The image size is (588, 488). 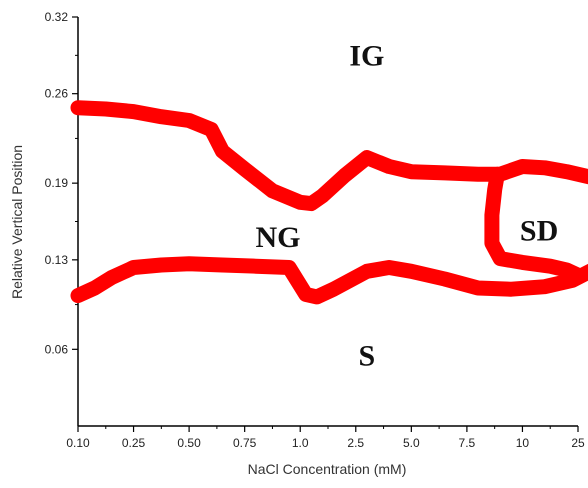 What do you see at coordinates (189, 443) in the screenshot?
I see `x-tick-label: 0.50` at bounding box center [189, 443].